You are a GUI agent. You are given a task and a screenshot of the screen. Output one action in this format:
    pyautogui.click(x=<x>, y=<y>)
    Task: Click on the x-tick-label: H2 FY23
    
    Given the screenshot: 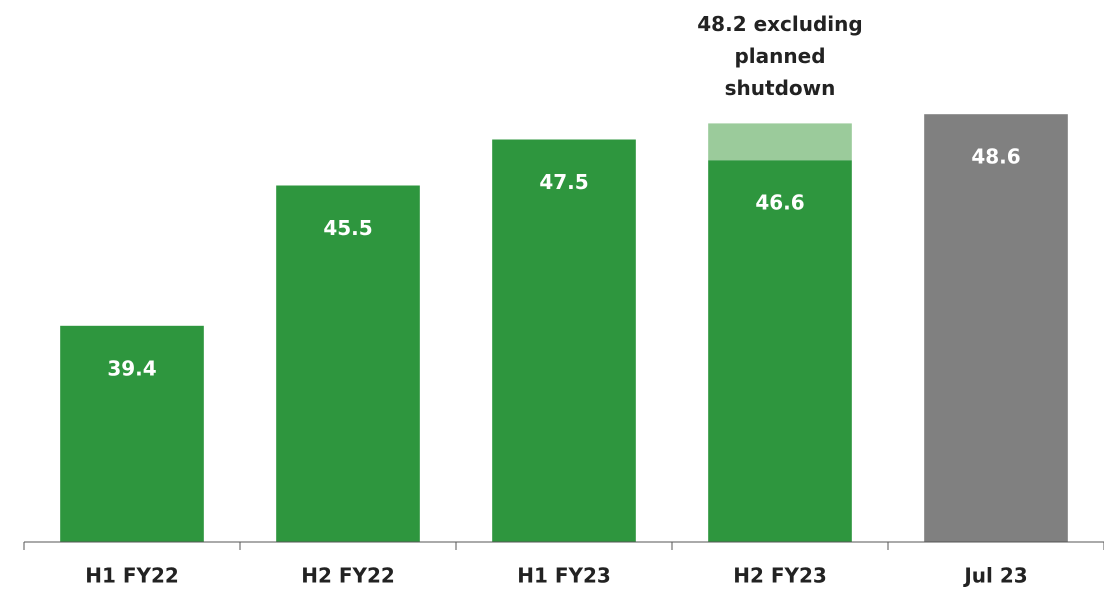 What is the action you would take?
    pyautogui.click(x=780, y=576)
    